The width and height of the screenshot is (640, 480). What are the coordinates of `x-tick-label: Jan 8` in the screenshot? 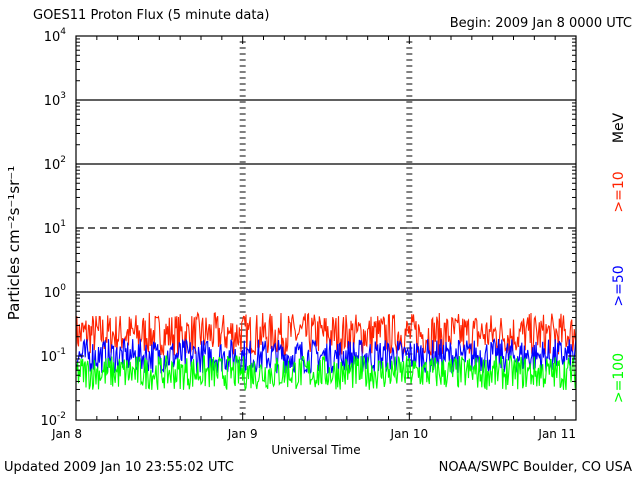 It's located at (66, 434).